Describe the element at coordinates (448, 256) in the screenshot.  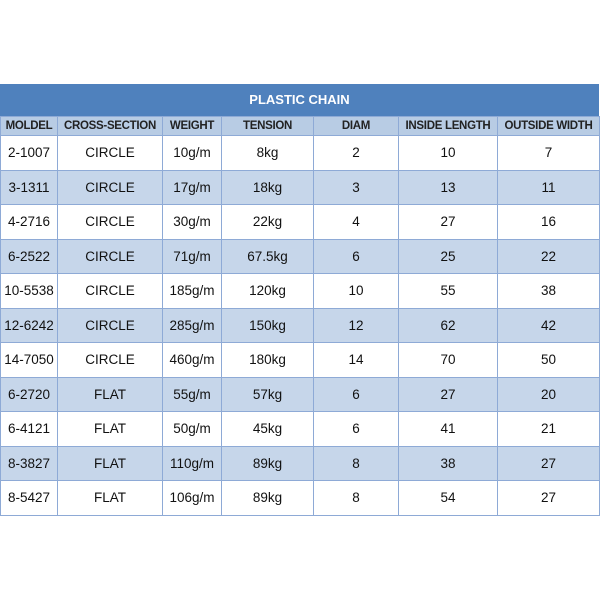
I see `cell-inside-length: 25` at that location.